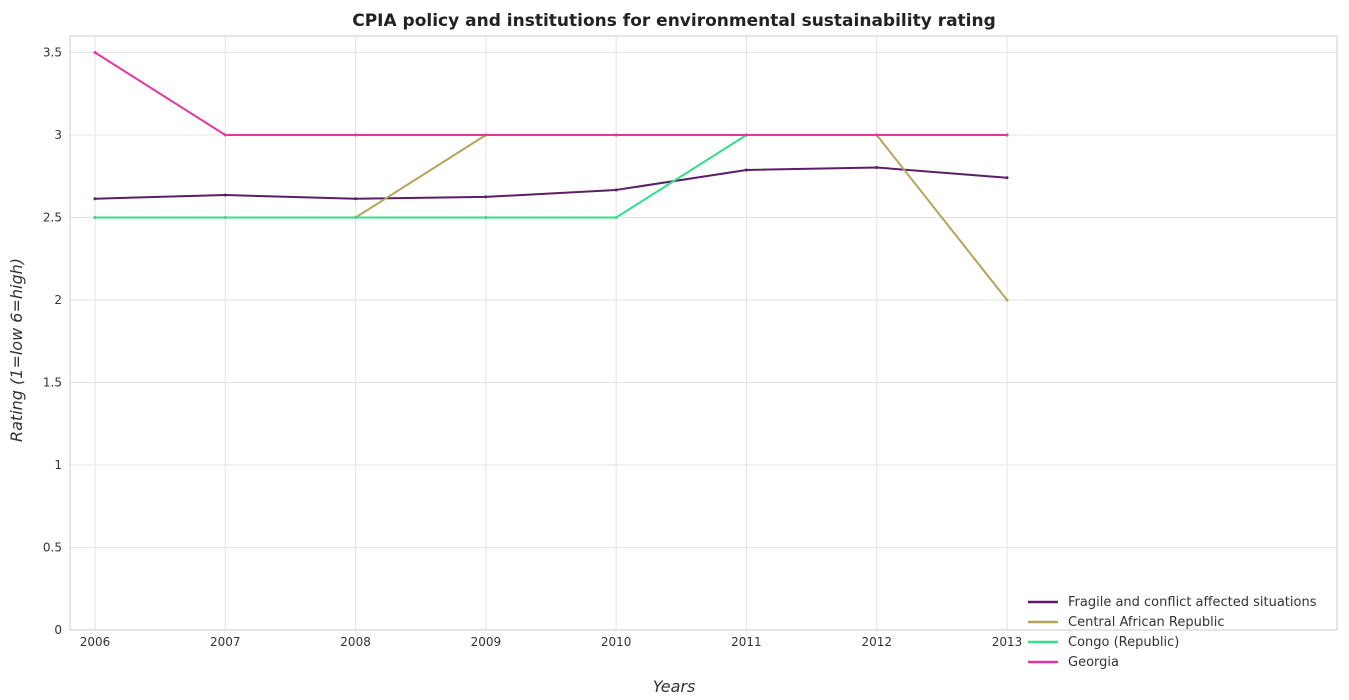 Image resolution: width=1349 pixels, height=700 pixels. I want to click on y-tick-label: 2.5, so click(52, 218).